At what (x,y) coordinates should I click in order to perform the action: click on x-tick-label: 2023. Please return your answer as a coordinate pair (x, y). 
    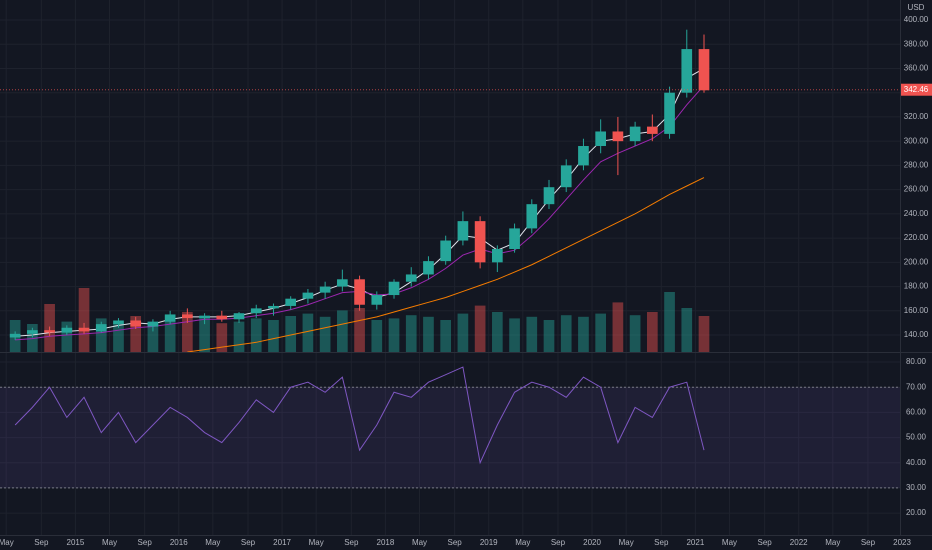
    Looking at the image, I should click on (902, 542).